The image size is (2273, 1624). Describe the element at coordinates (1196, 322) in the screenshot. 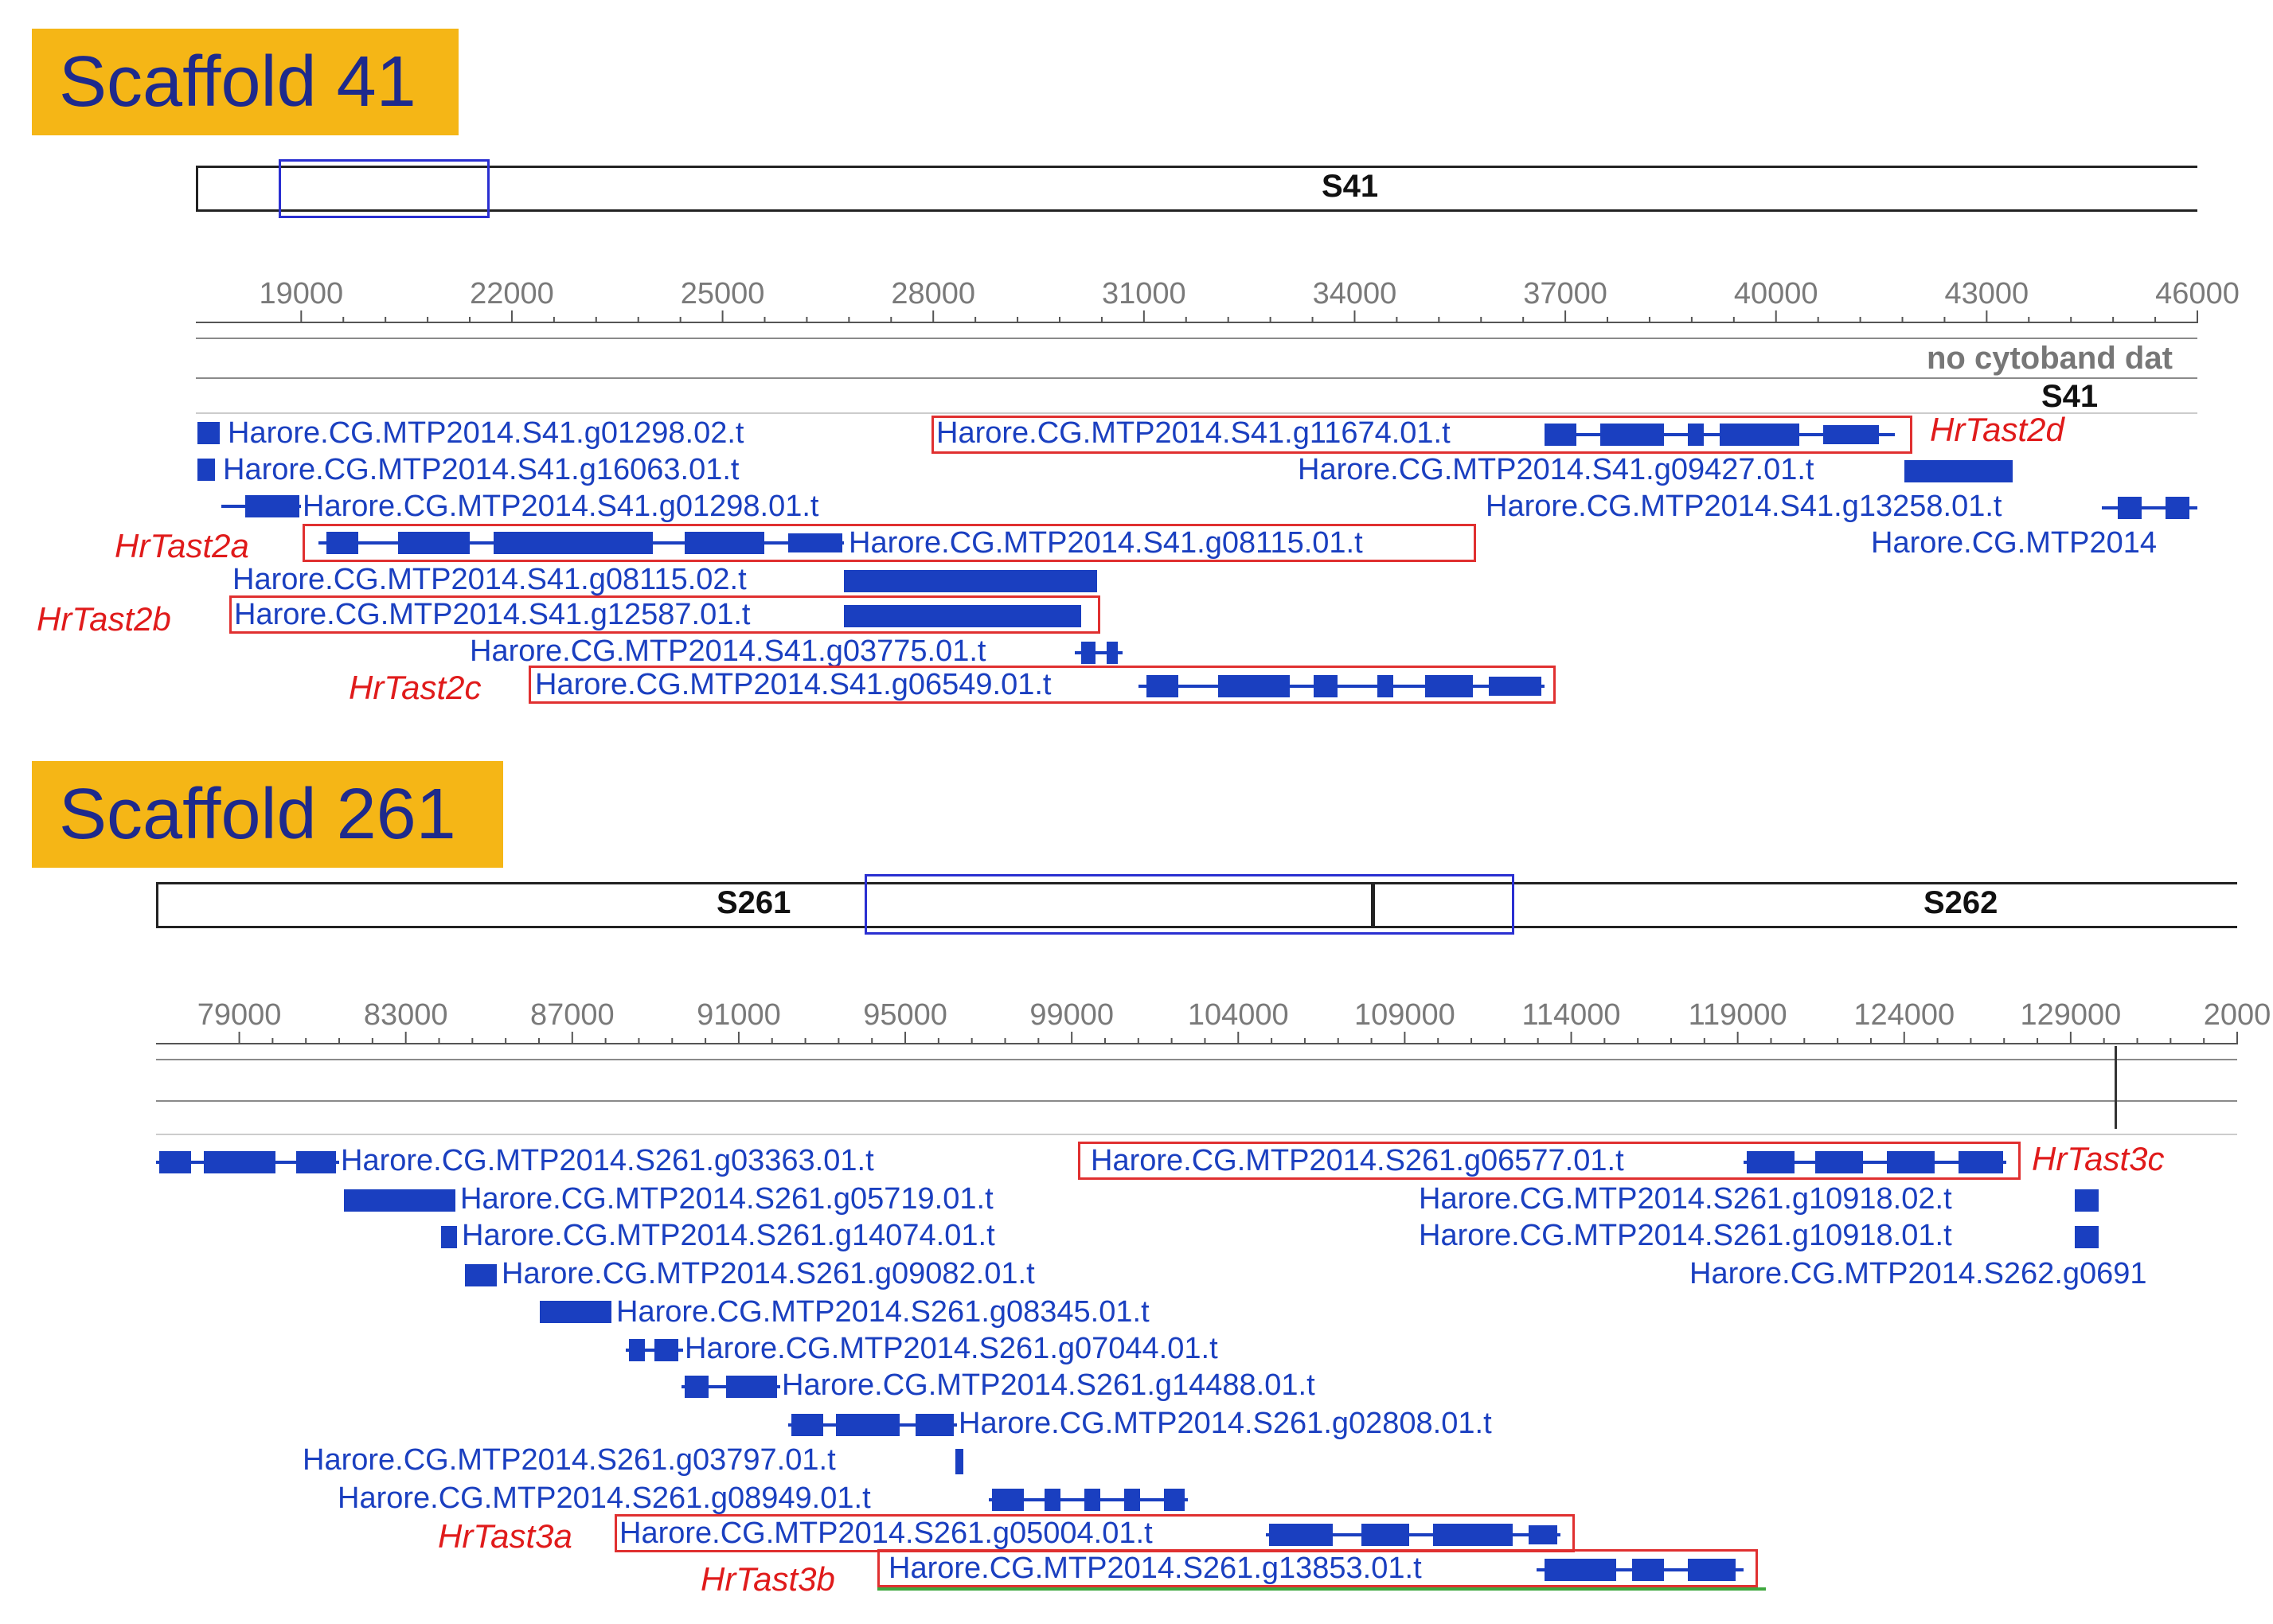

I see `s41-ruler-axis` at that location.